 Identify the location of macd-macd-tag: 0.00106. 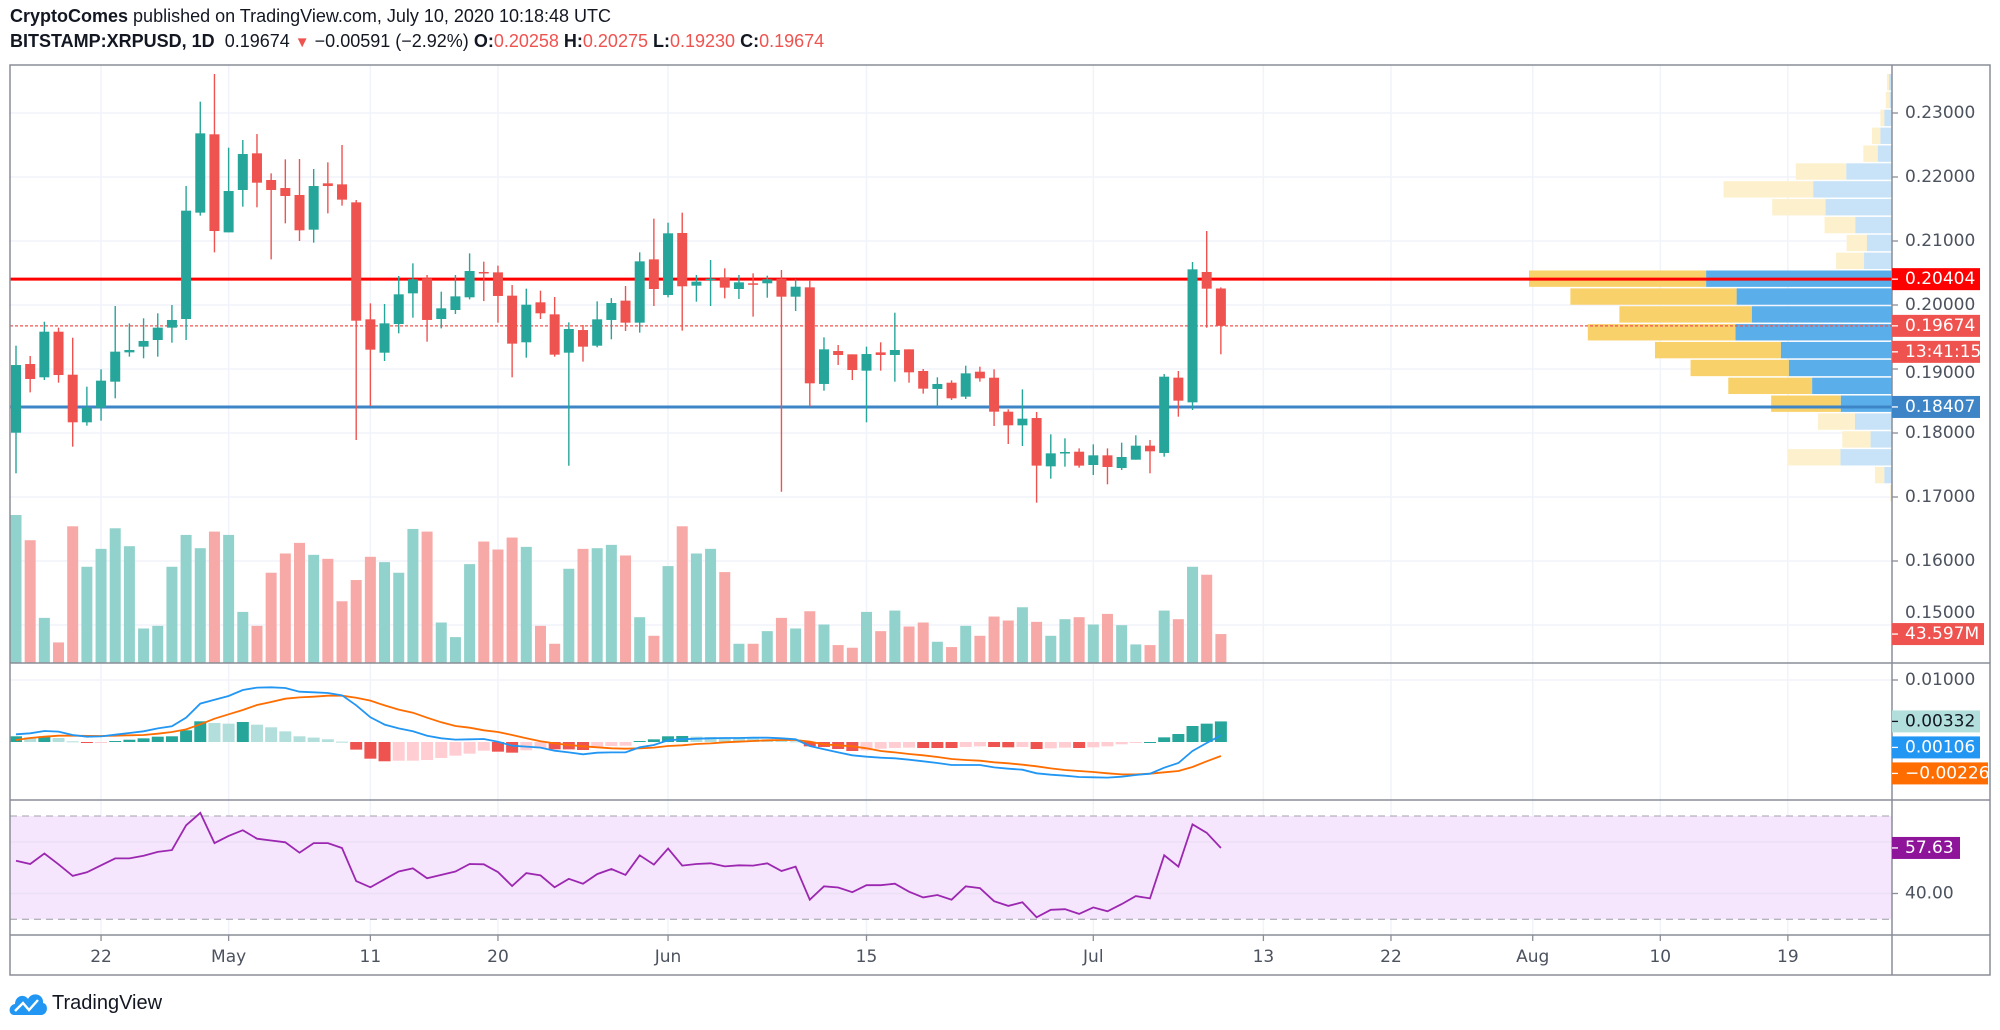
(1936, 747).